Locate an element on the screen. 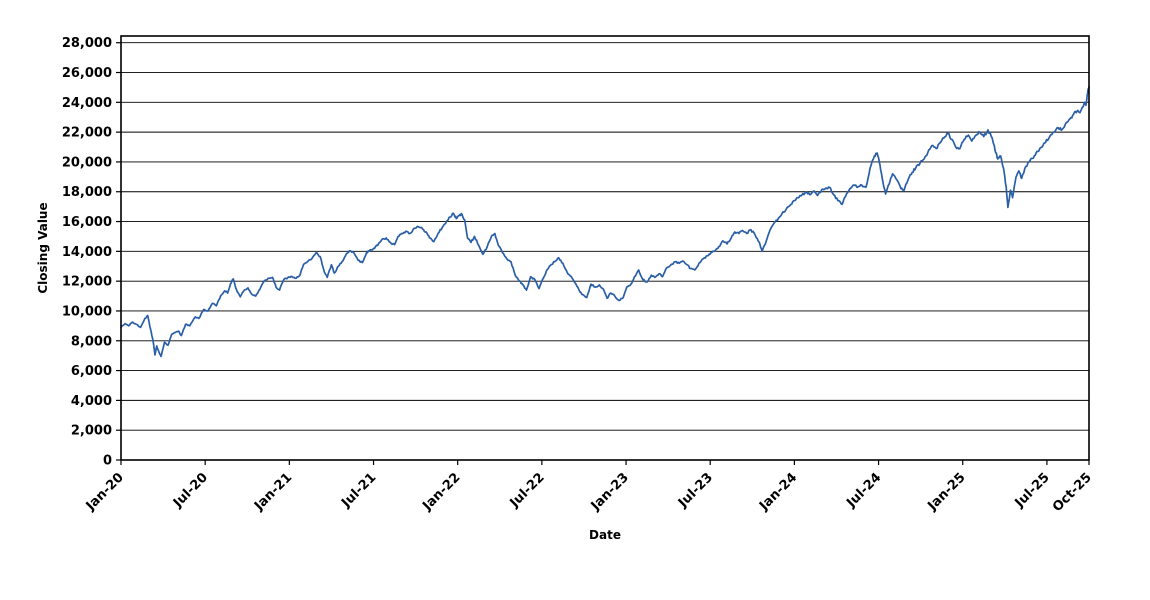 The image size is (1150, 600). y-tick-label: 28,000 is located at coordinates (87, 43).